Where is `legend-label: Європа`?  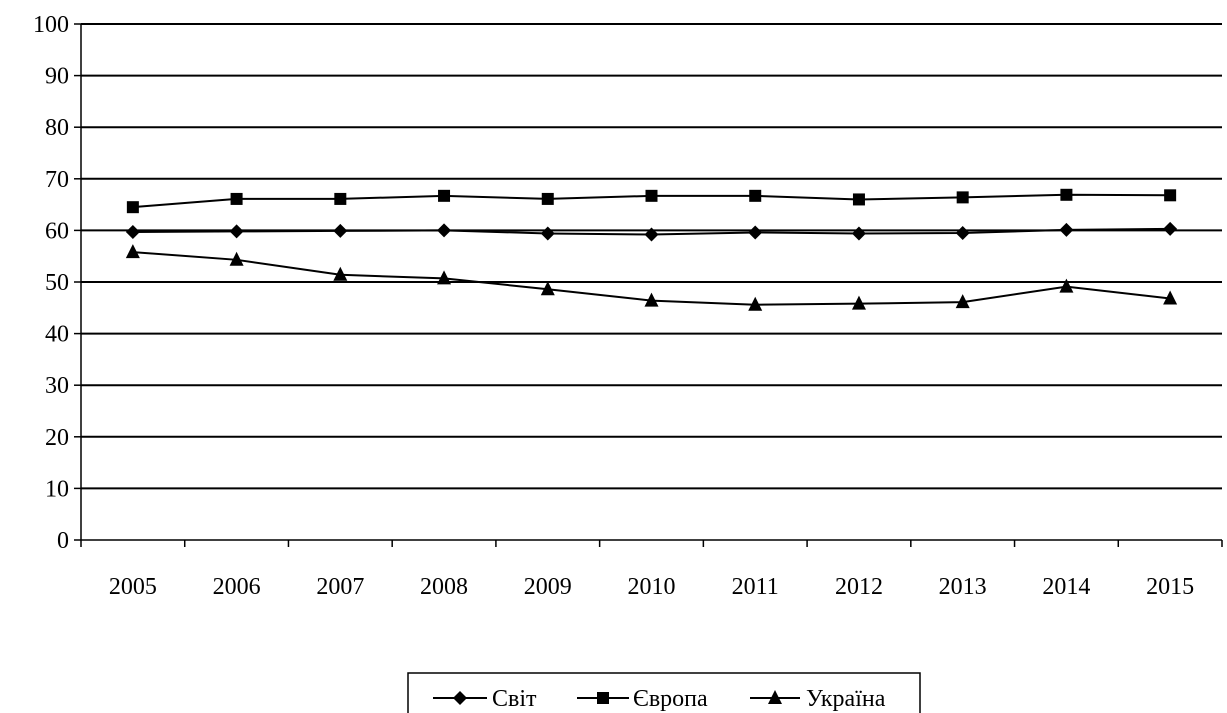
legend-label: Європа is located at coordinates (670, 699).